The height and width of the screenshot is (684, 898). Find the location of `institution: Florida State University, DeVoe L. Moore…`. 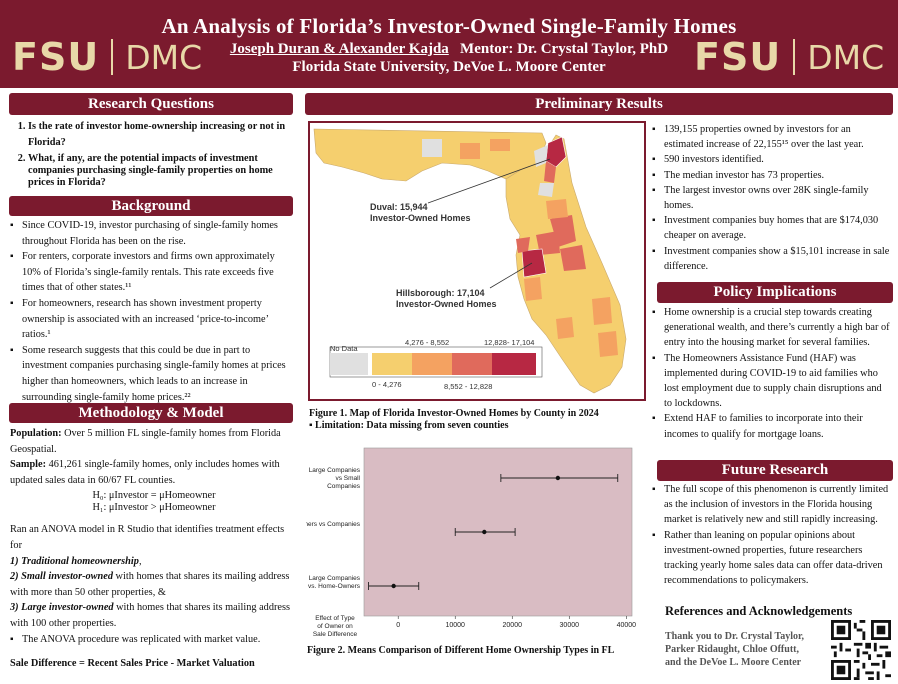

institution: Florida State University, DeVoe L. Moore… is located at coordinates (449, 67).